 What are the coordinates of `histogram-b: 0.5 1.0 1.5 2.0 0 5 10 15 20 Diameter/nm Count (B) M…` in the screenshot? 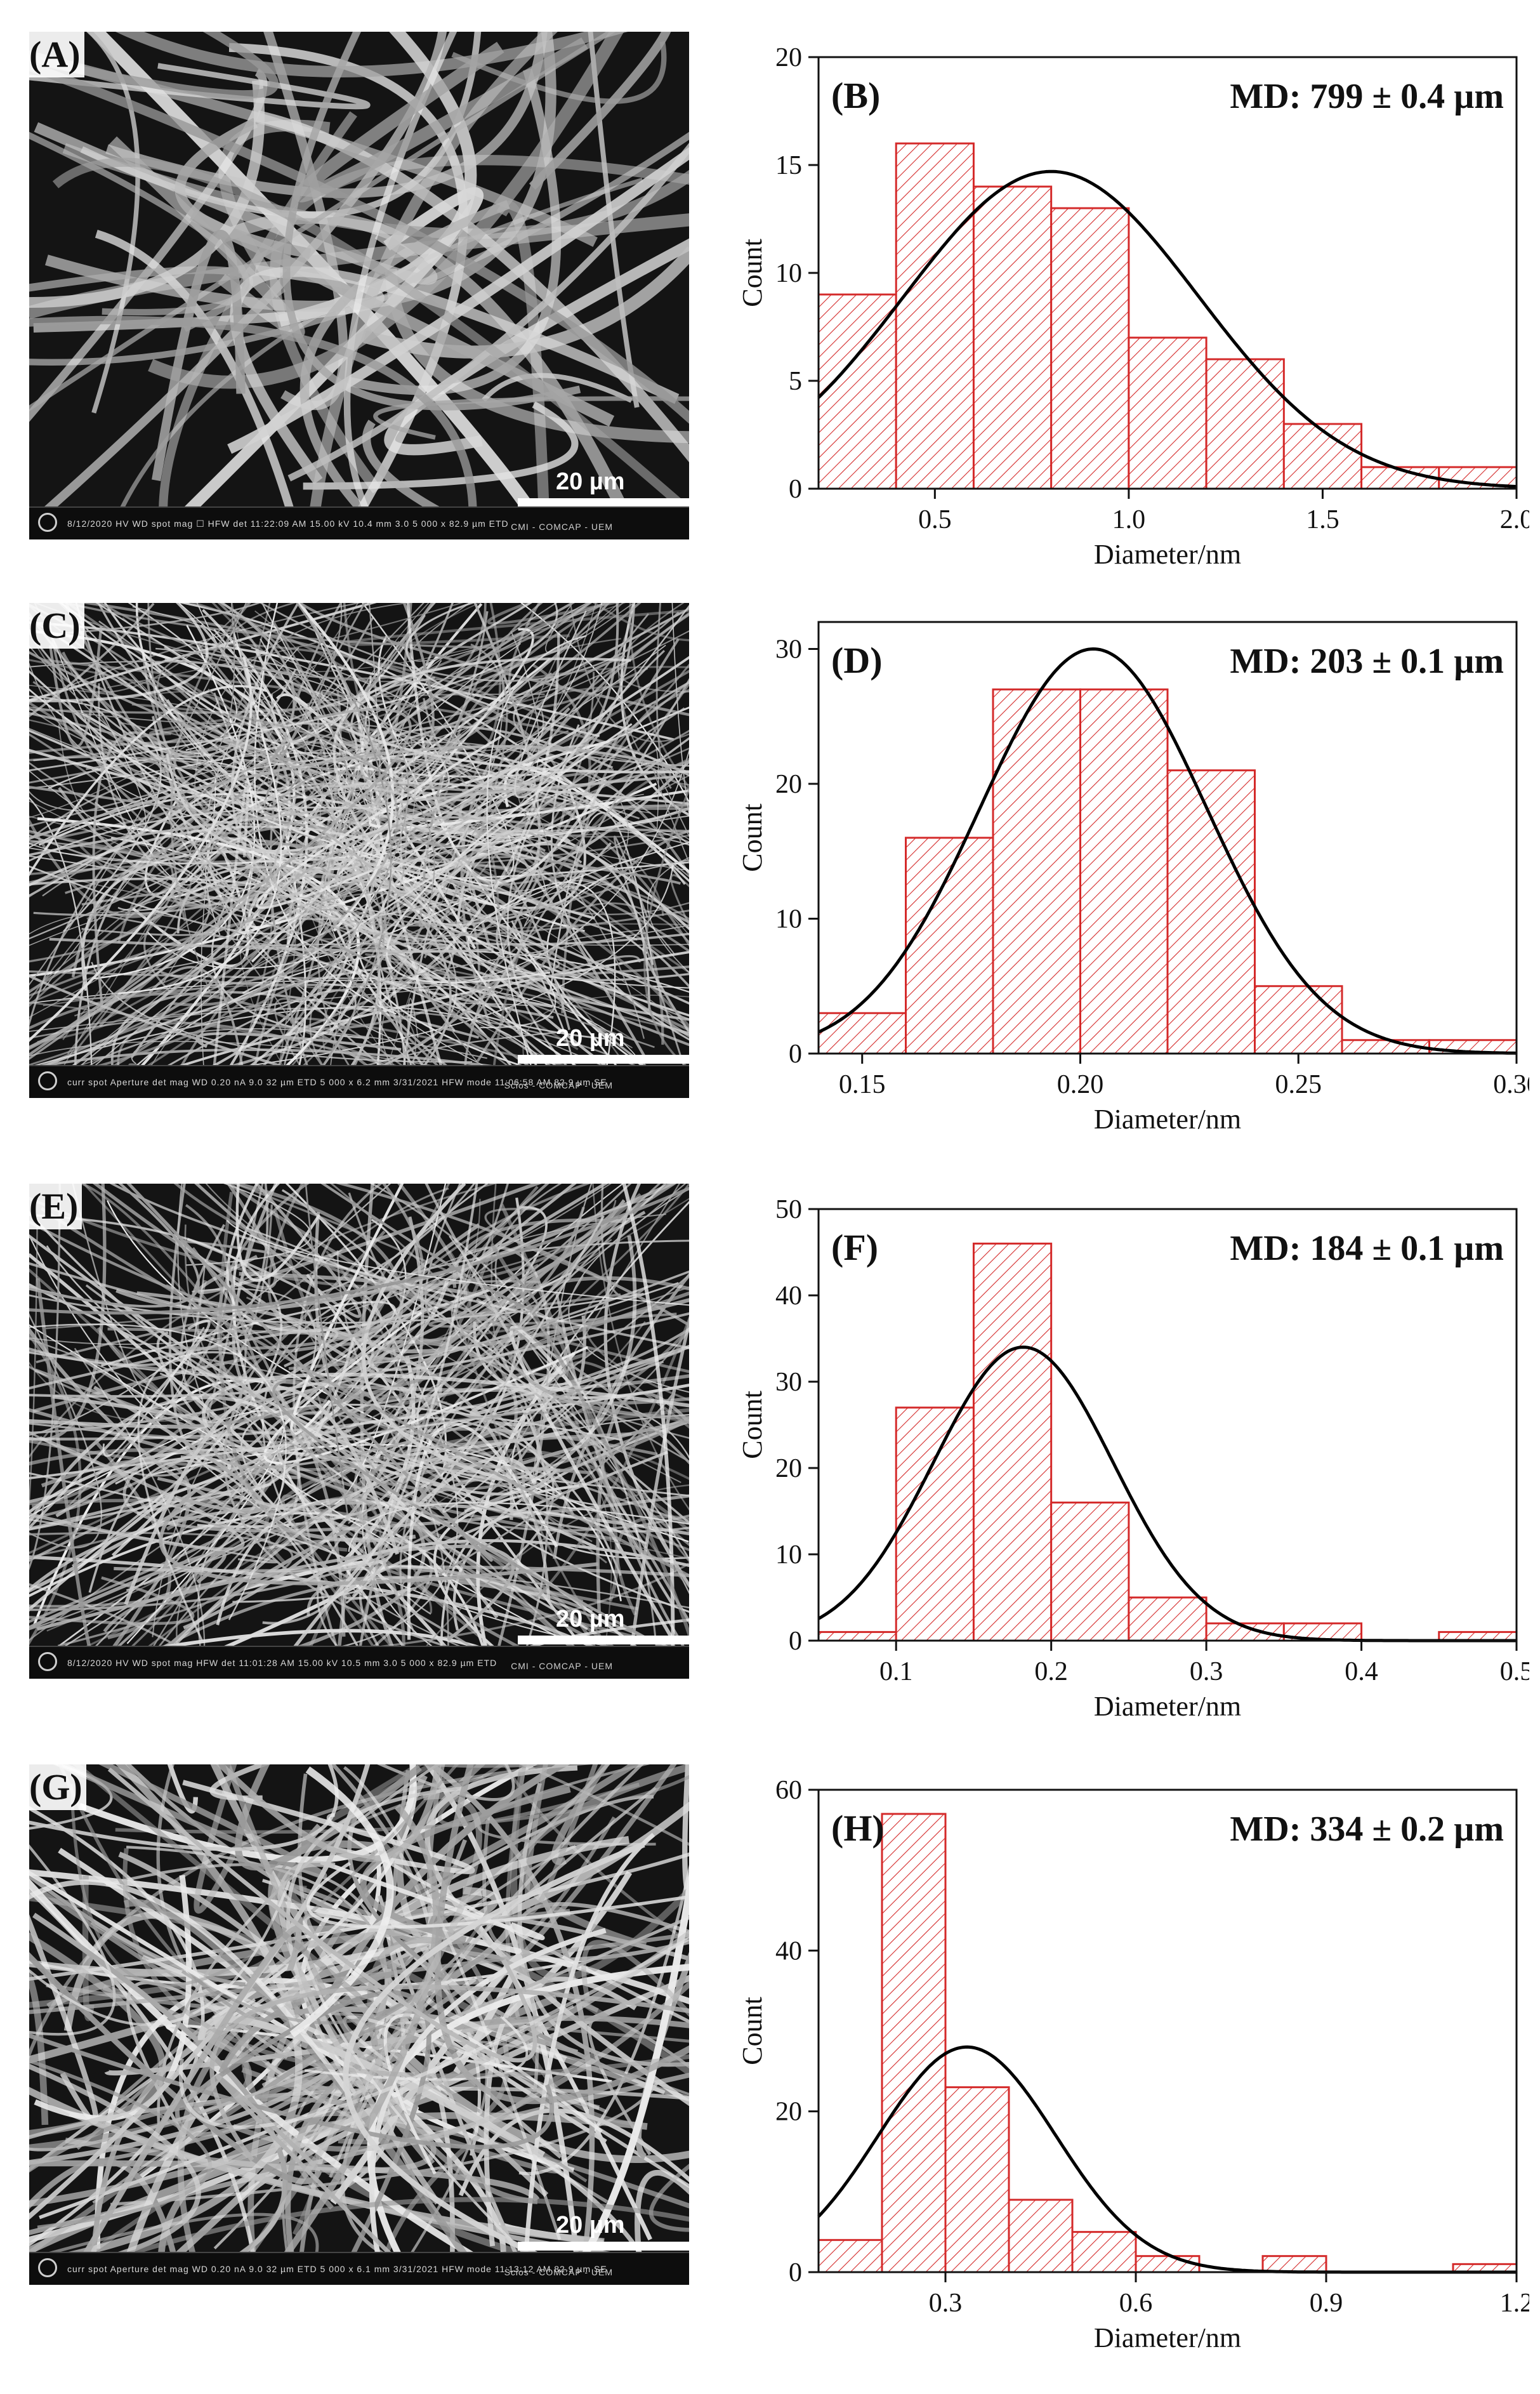 It's located at (1133, 306).